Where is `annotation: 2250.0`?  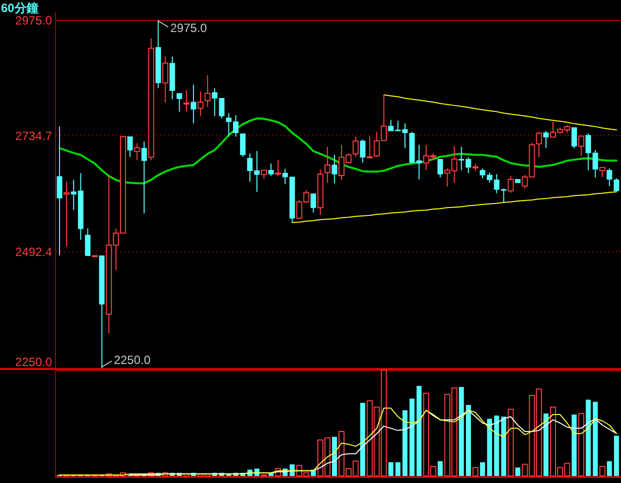 annotation: 2250.0 is located at coordinates (132, 360).